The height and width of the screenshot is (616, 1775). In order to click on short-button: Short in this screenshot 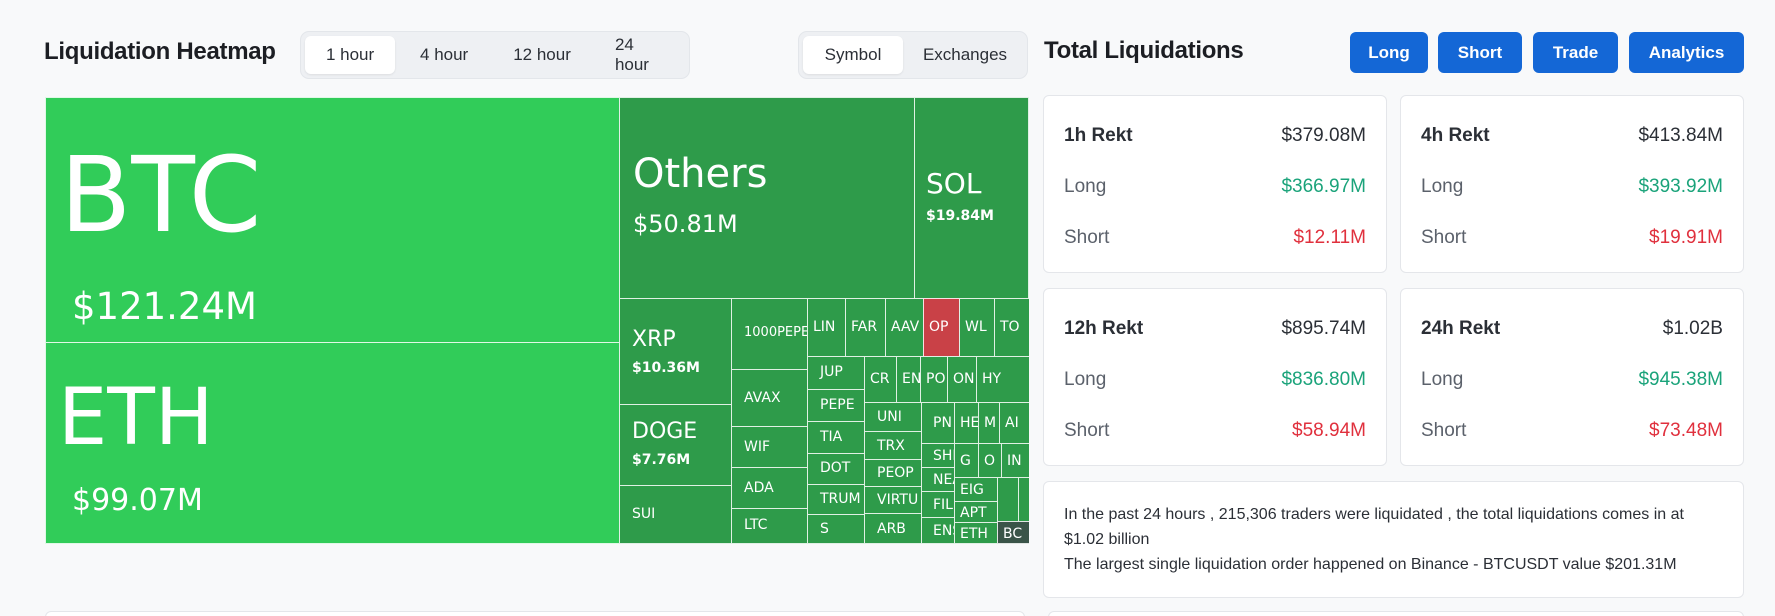, I will do `click(1480, 52)`.